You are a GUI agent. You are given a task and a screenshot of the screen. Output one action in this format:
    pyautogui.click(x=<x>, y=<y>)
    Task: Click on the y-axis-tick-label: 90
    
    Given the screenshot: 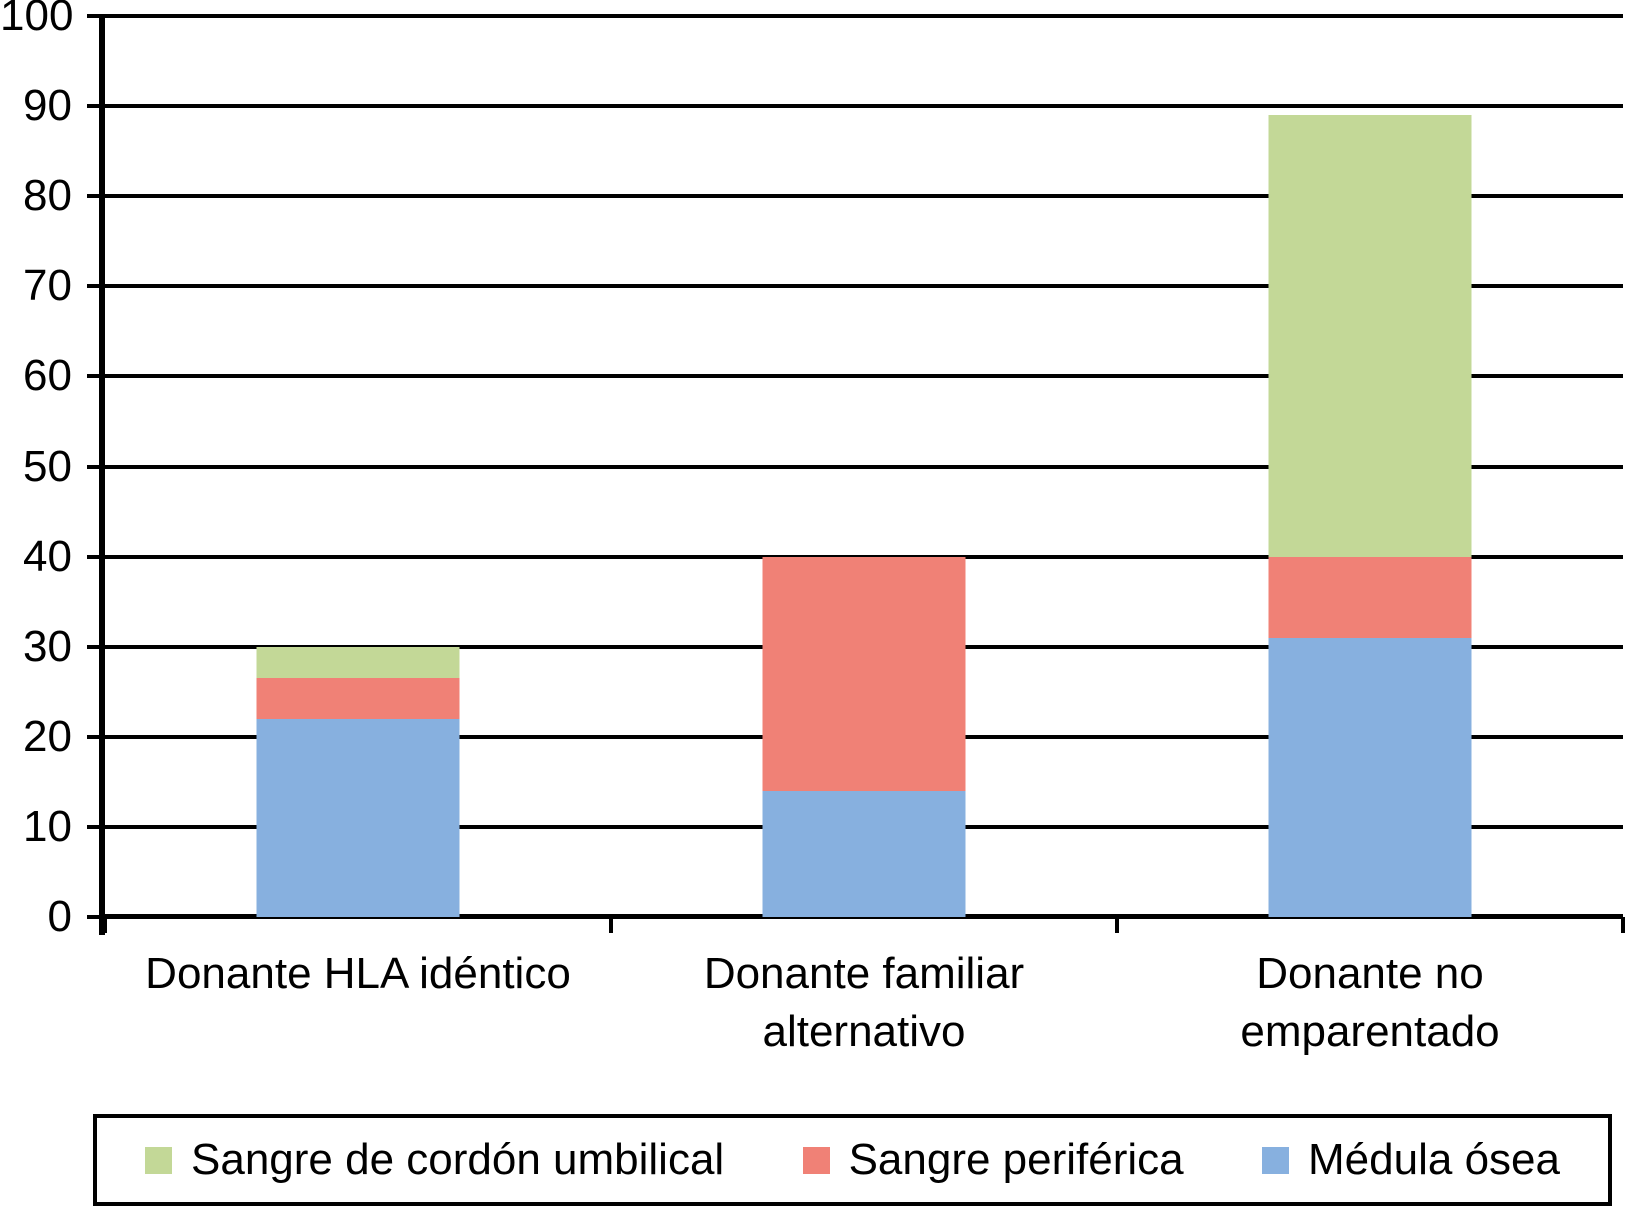 What is the action you would take?
    pyautogui.click(x=47, y=106)
    